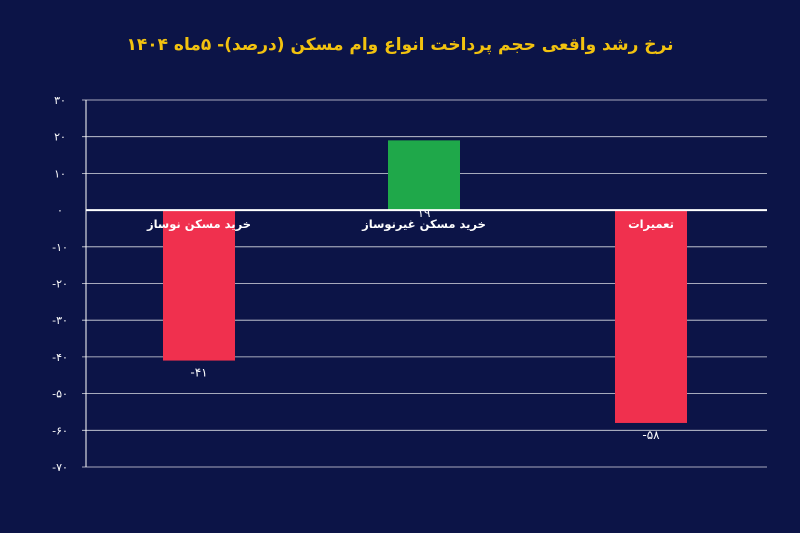  I want to click on y-tick-label: -۶۰, so click(60, 430).